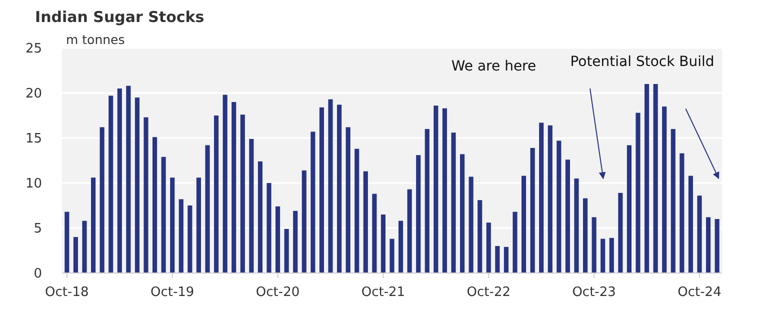  I want to click on chart-title: Indian Sugar Stocks, so click(119, 17).